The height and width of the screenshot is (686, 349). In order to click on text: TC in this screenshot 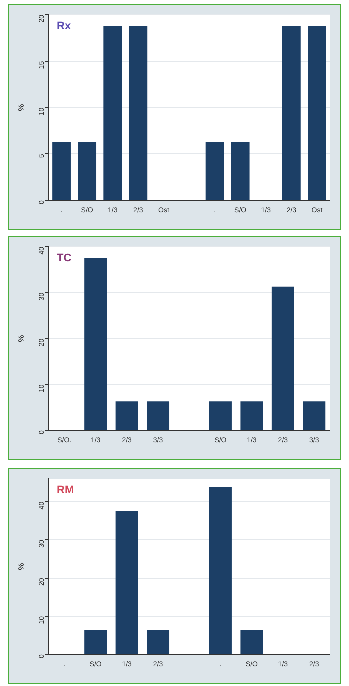, I will do `click(64, 258)`.